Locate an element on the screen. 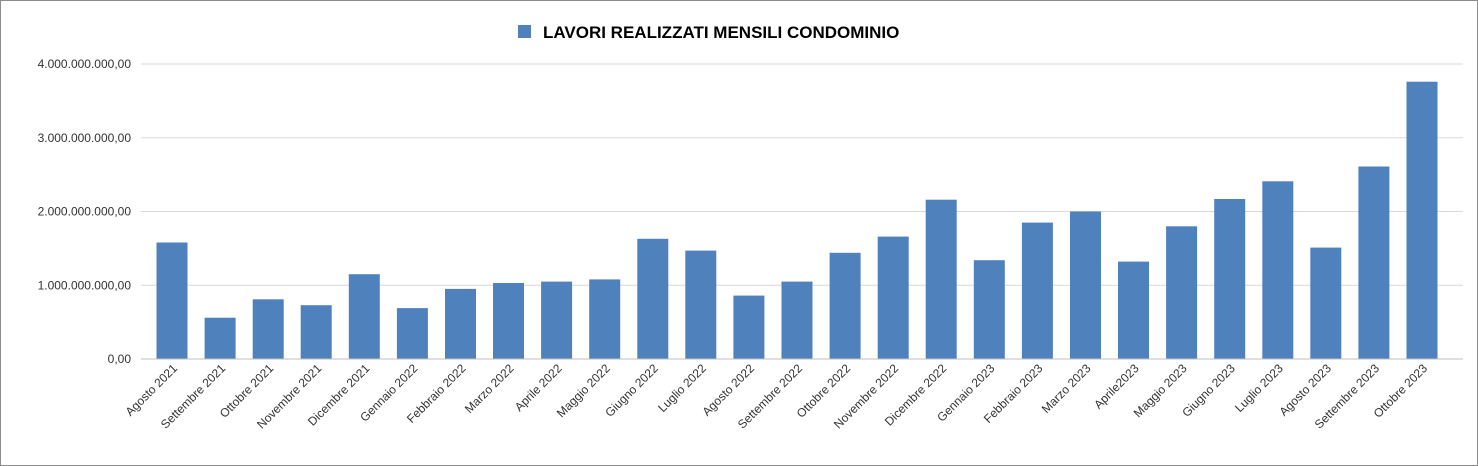  chart-title: LAVORI REALIZZATI MENSILI CONDOMINIO is located at coordinates (721, 32).